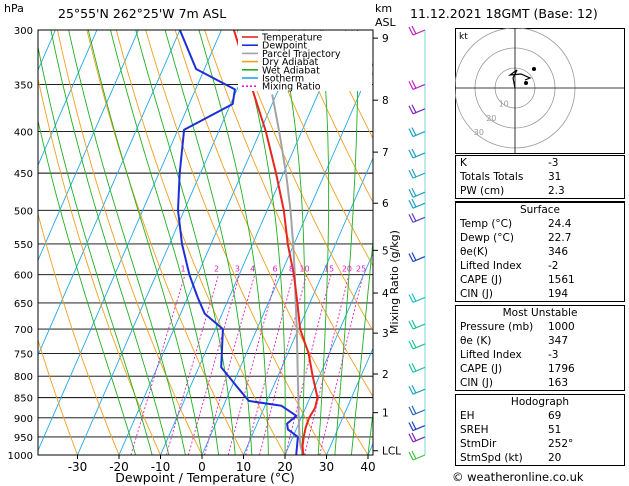  Describe the element at coordinates (540, 458) in the screenshot. I see `hodograph-row: StmSpd (kt) 20` at that location.